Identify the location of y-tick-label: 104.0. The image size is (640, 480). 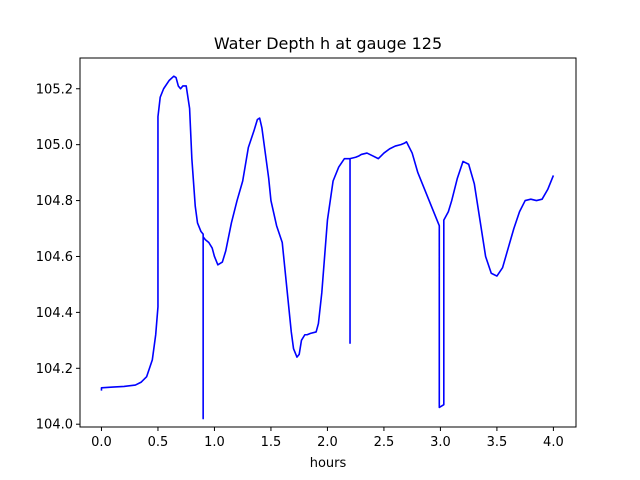
(54, 425).